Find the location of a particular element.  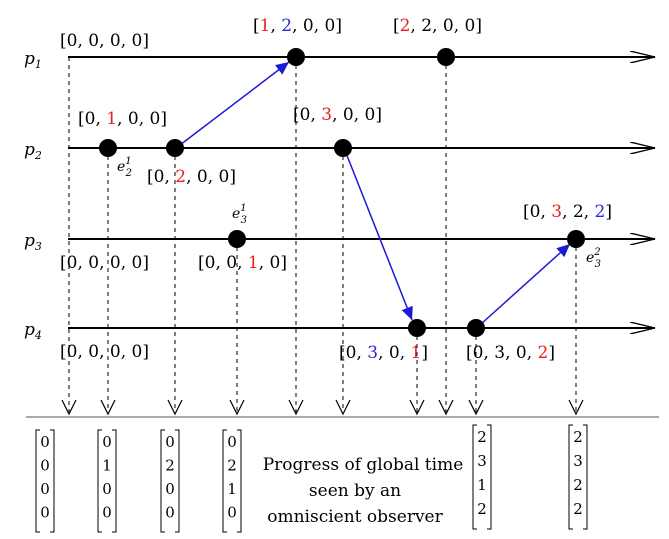

observer-column-vector: 0 2 0 0 is located at coordinates (170, 481).